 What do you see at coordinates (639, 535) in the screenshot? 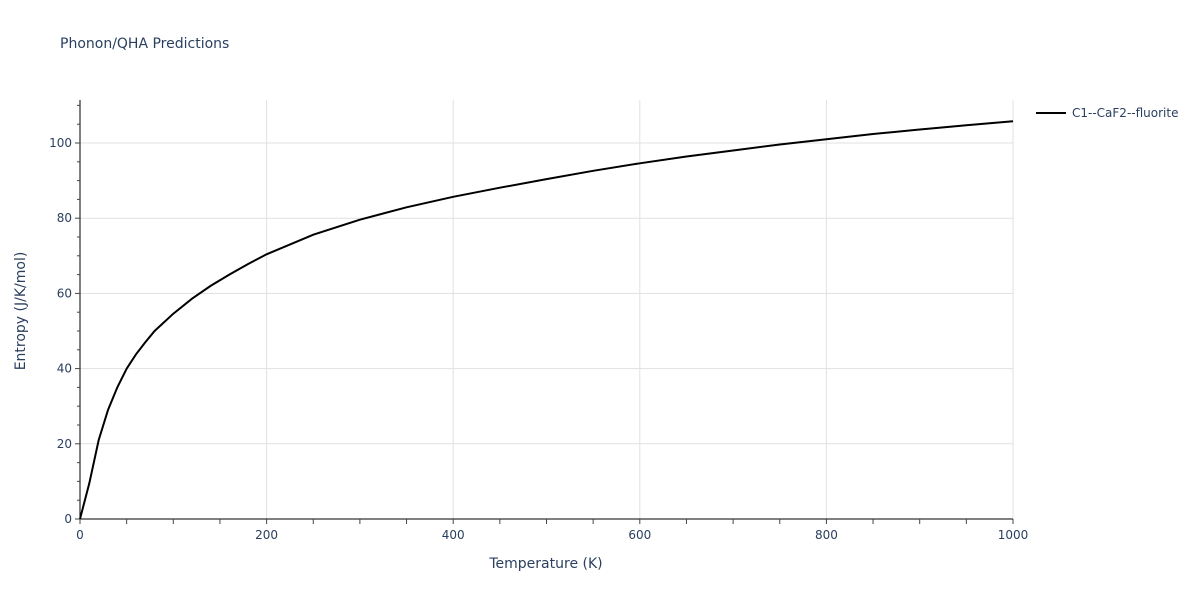
I see `x-tick-label: 600` at bounding box center [639, 535].